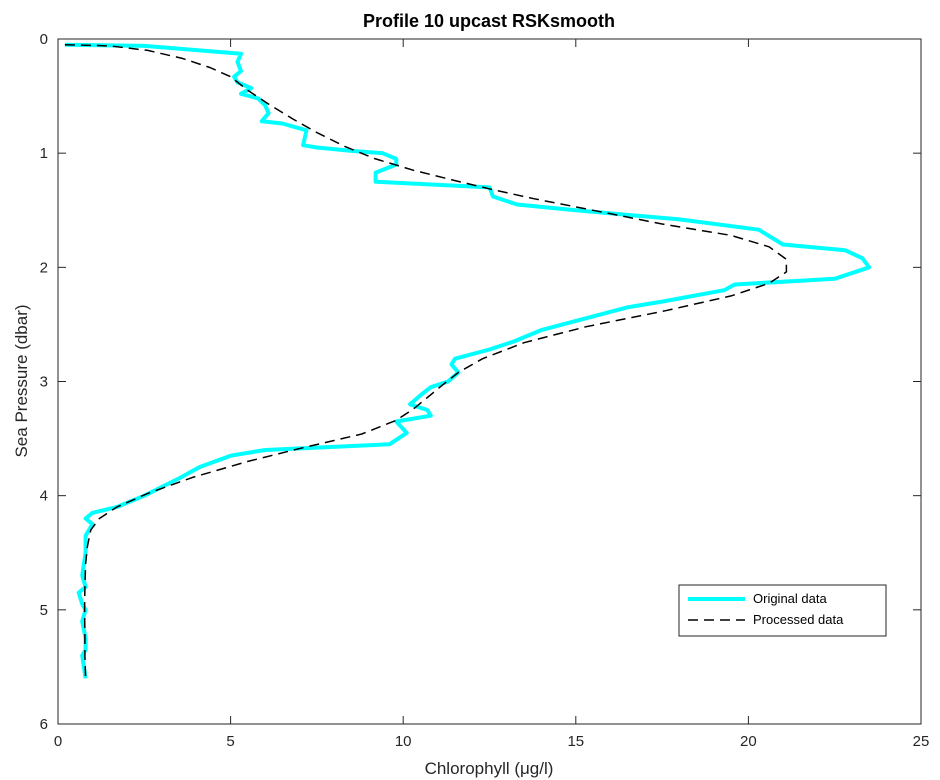 This screenshot has height=780, width=940. I want to click on y-tick-label: 1, so click(44, 153).